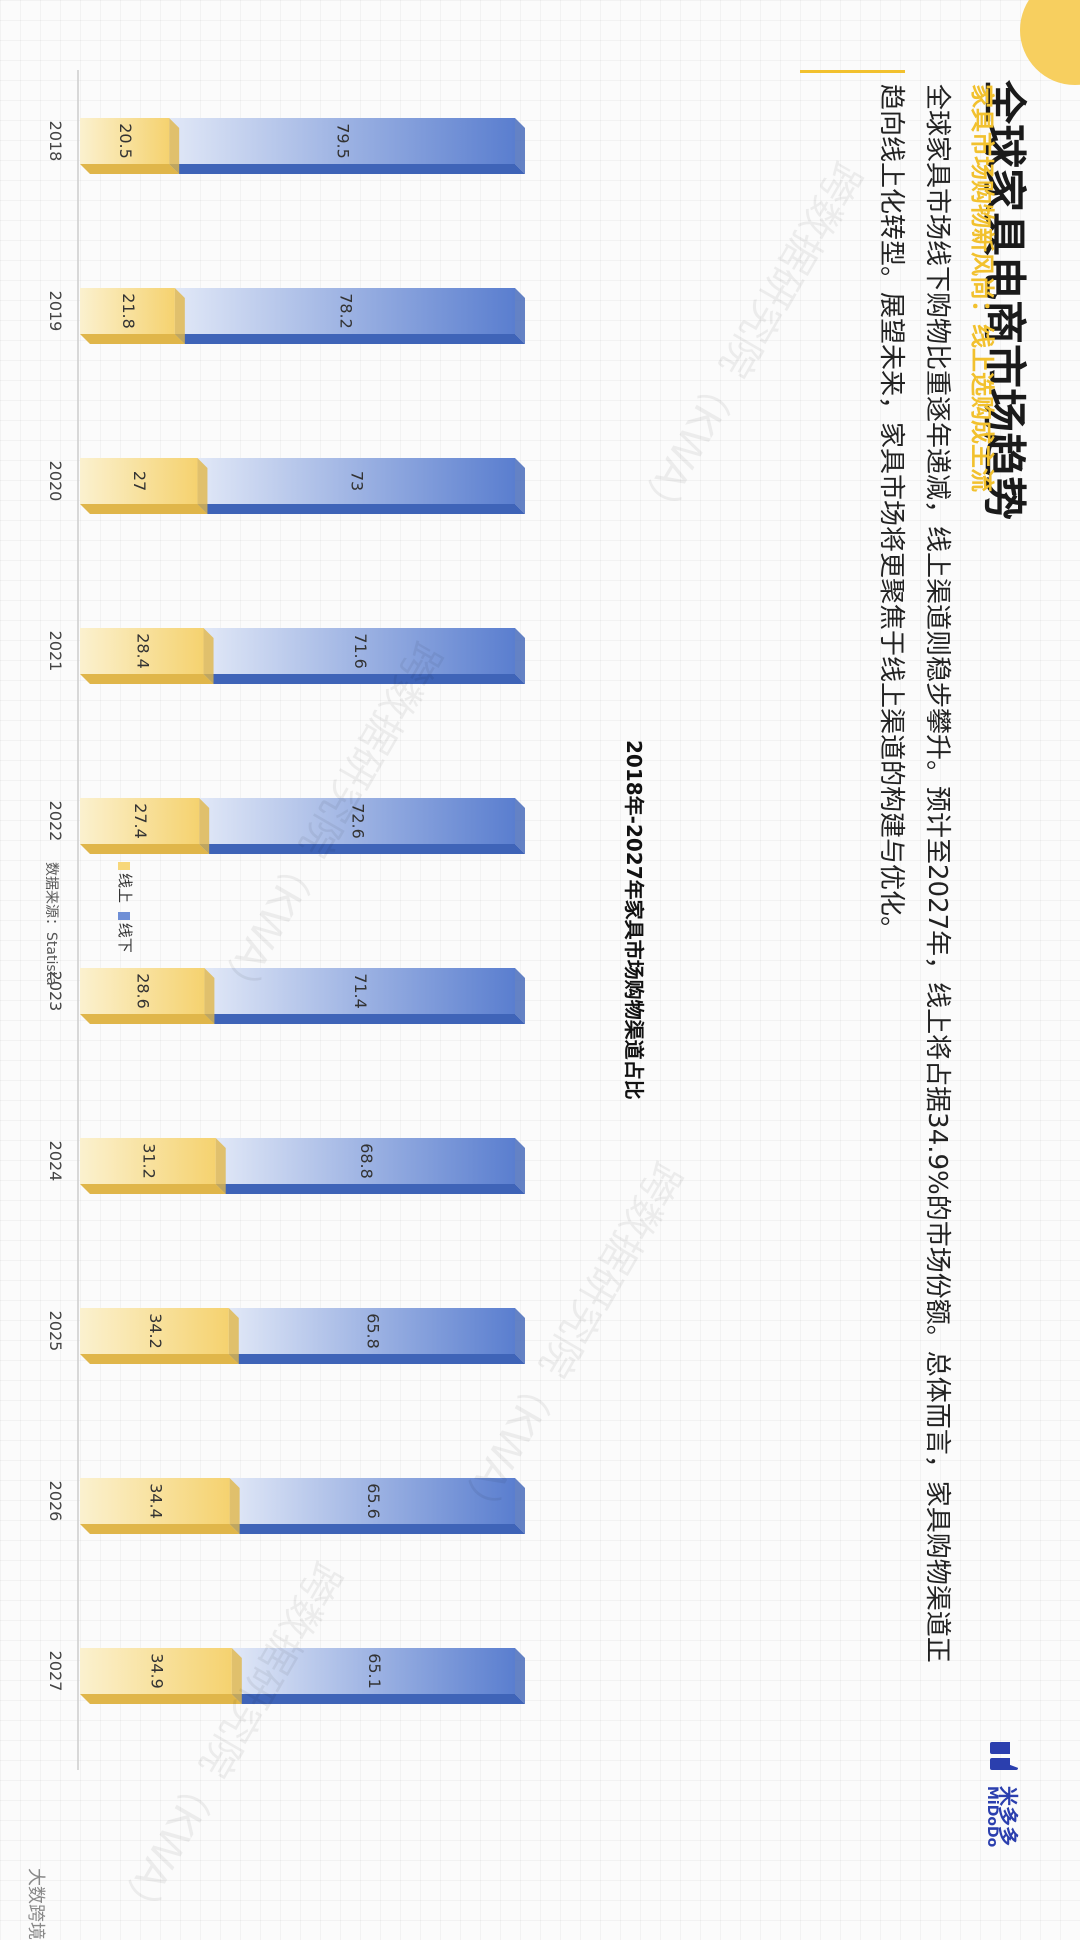 Image resolution: width=1080 pixels, height=1940 pixels. I want to click on x-tick-label: 2019, so click(55, 311).